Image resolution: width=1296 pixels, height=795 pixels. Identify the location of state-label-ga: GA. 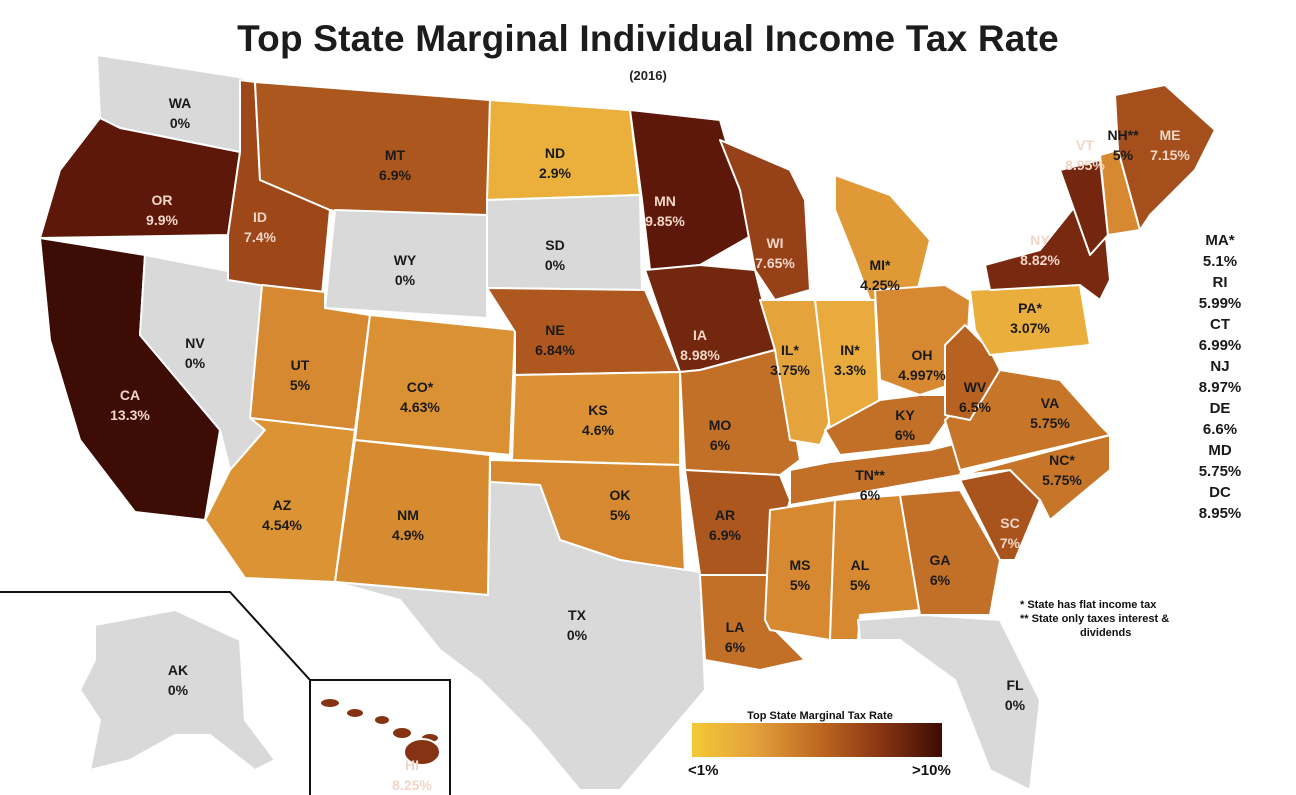
(940, 560).